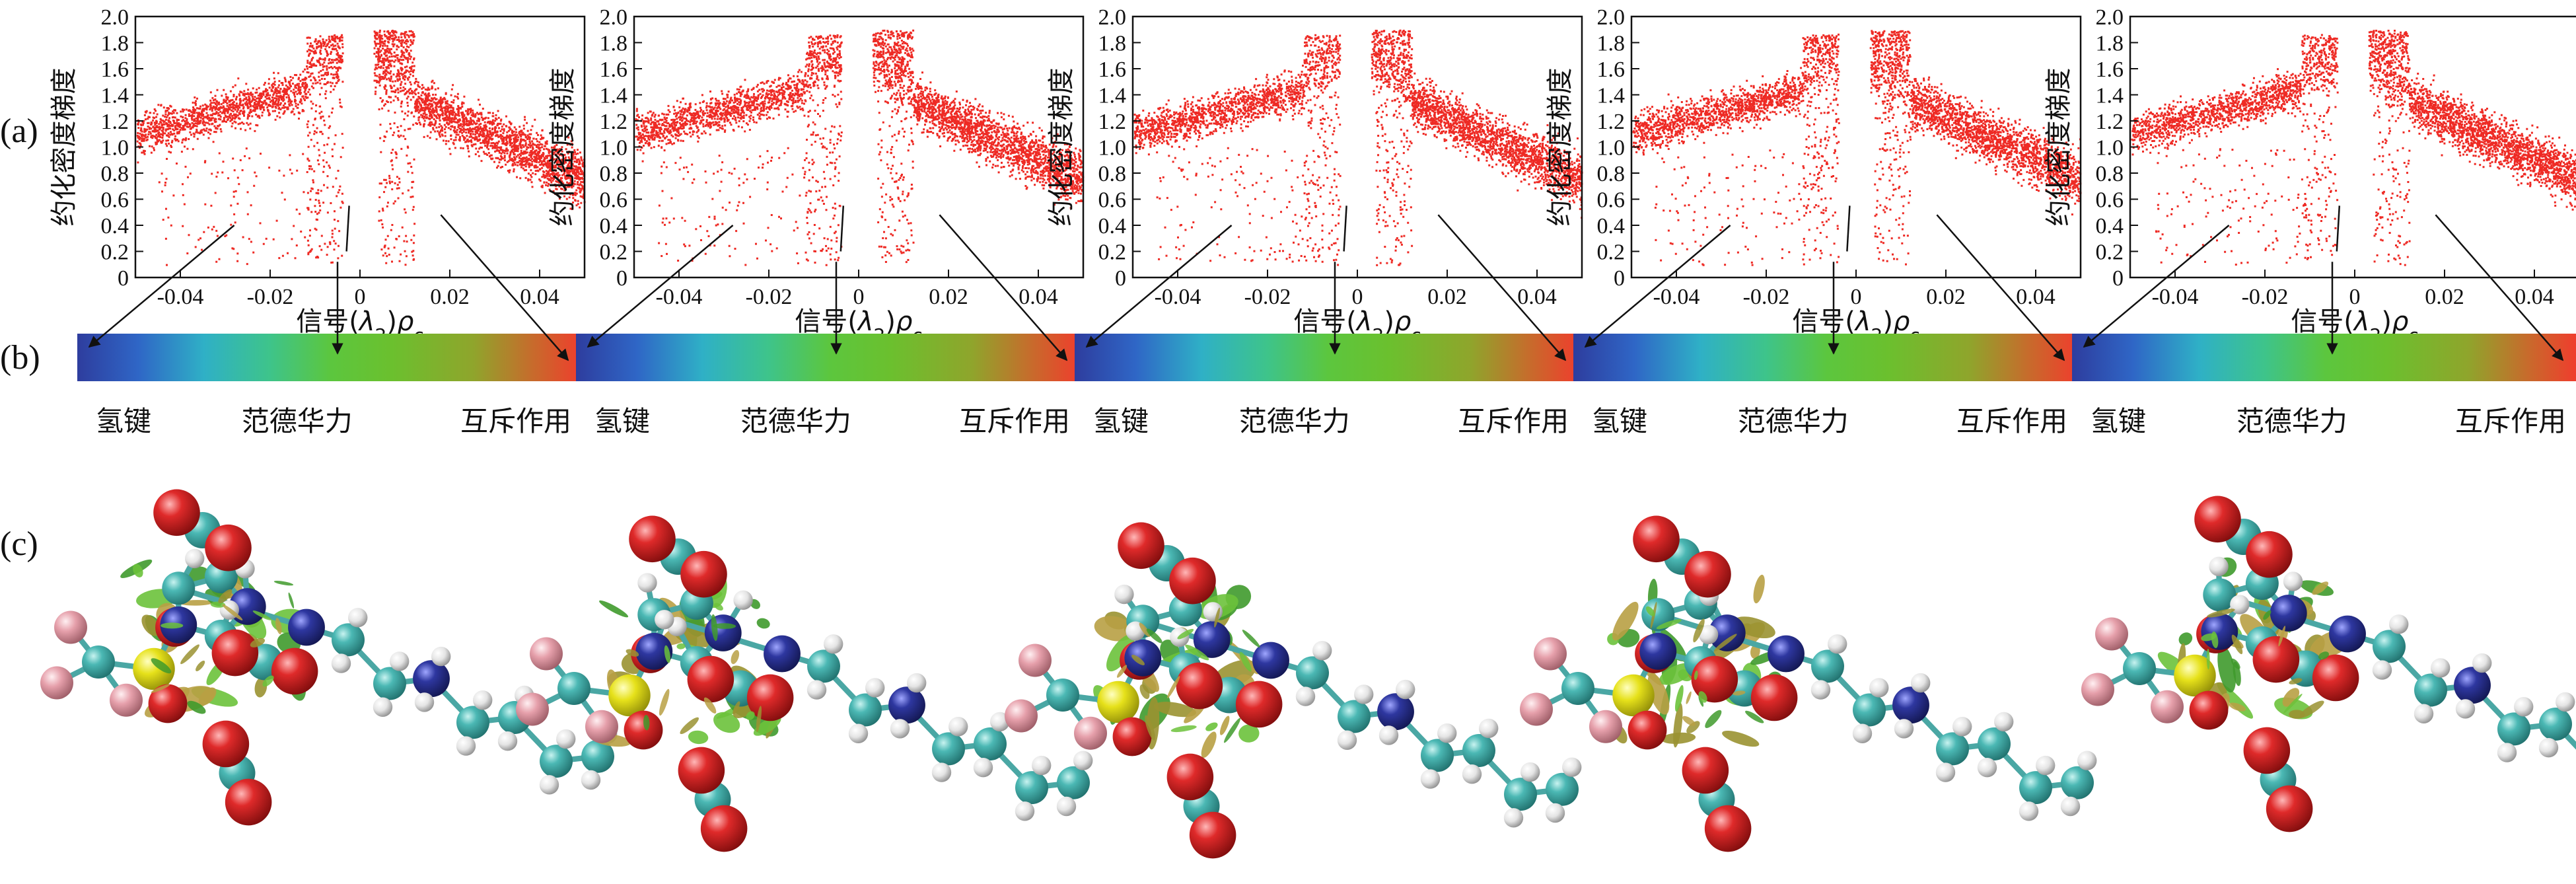 This screenshot has width=2576, height=884. What do you see at coordinates (1856, 326) in the screenshot?
I see `x-axis-label: 信号(λ2)ρc` at bounding box center [1856, 326].